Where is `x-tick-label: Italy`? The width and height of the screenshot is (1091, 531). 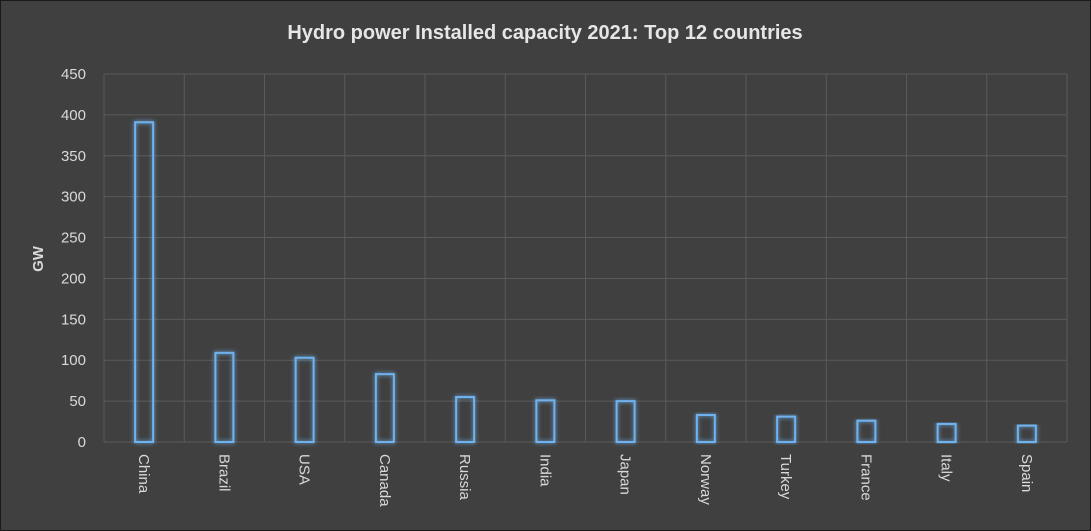 x-tick-label: Italy is located at coordinates (946, 468).